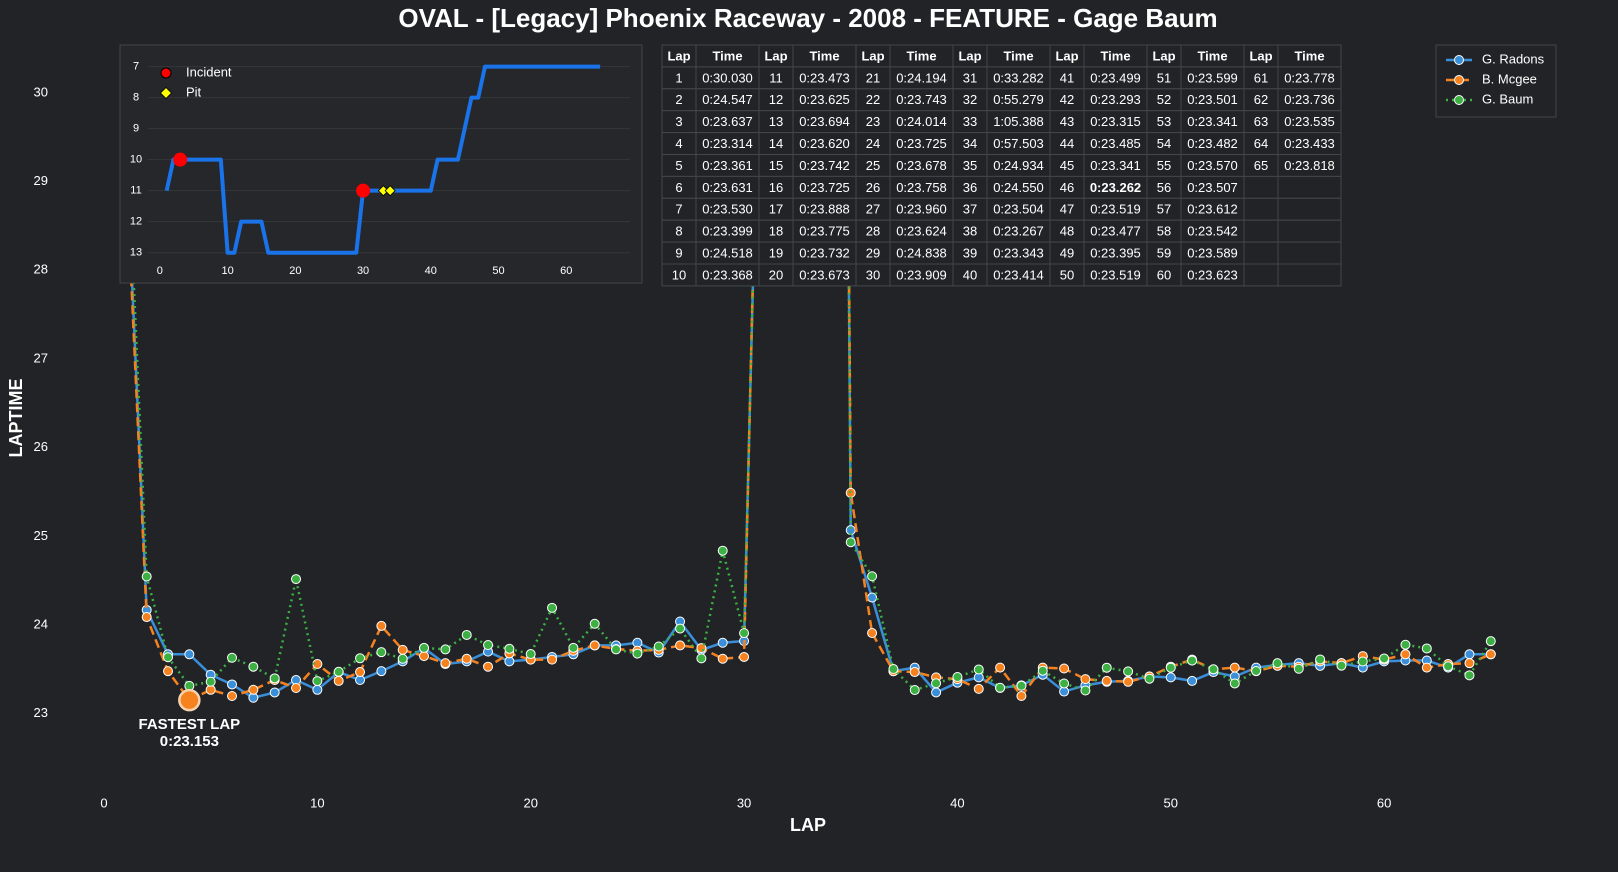 The width and height of the screenshot is (1618, 872). I want to click on inset-y-tick-label: 8, so click(136, 98).